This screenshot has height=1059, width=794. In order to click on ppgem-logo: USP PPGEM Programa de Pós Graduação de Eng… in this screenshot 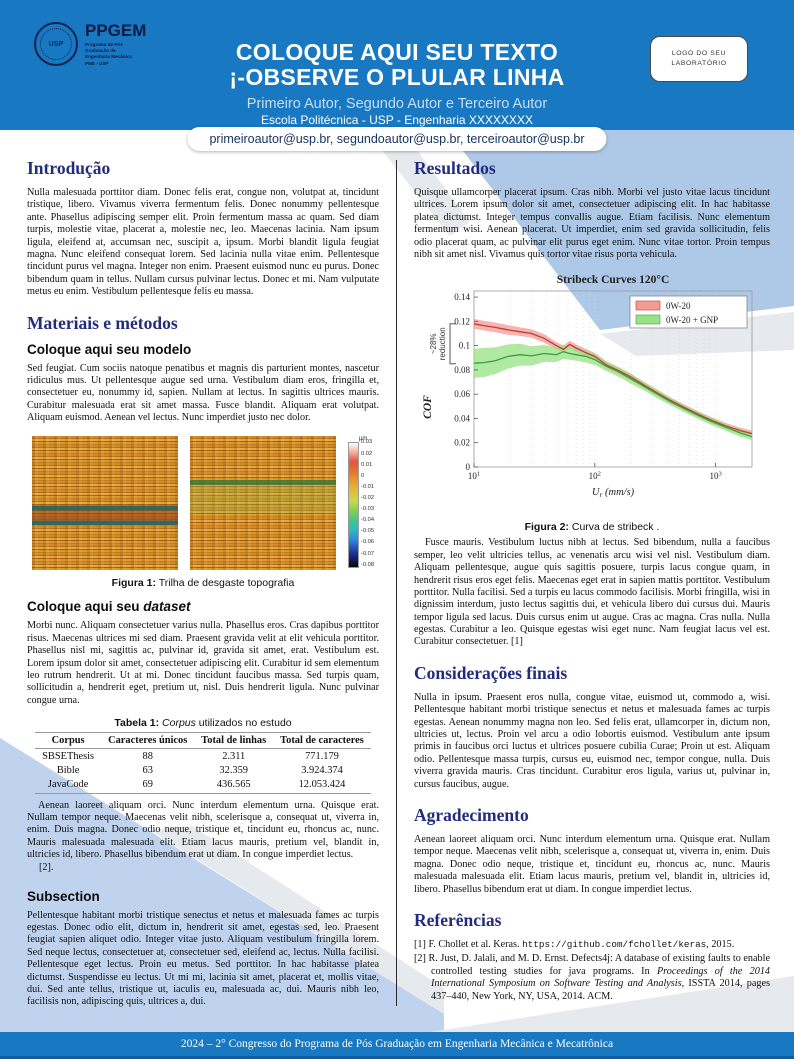, I will do `click(90, 44)`.